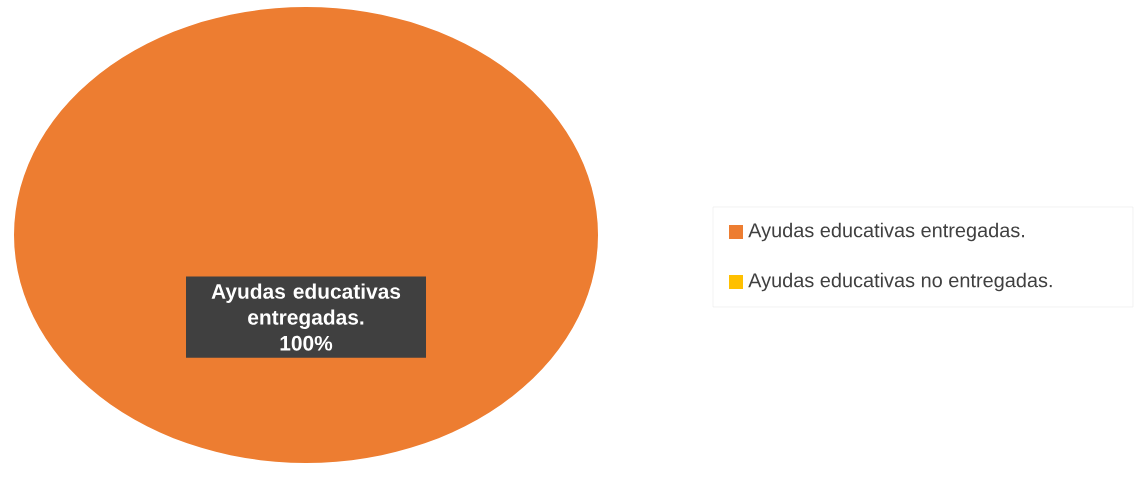 The image size is (1138, 491). Describe the element at coordinates (886, 232) in the screenshot. I see `legend-label: Ayudas educativas entregadas.` at that location.